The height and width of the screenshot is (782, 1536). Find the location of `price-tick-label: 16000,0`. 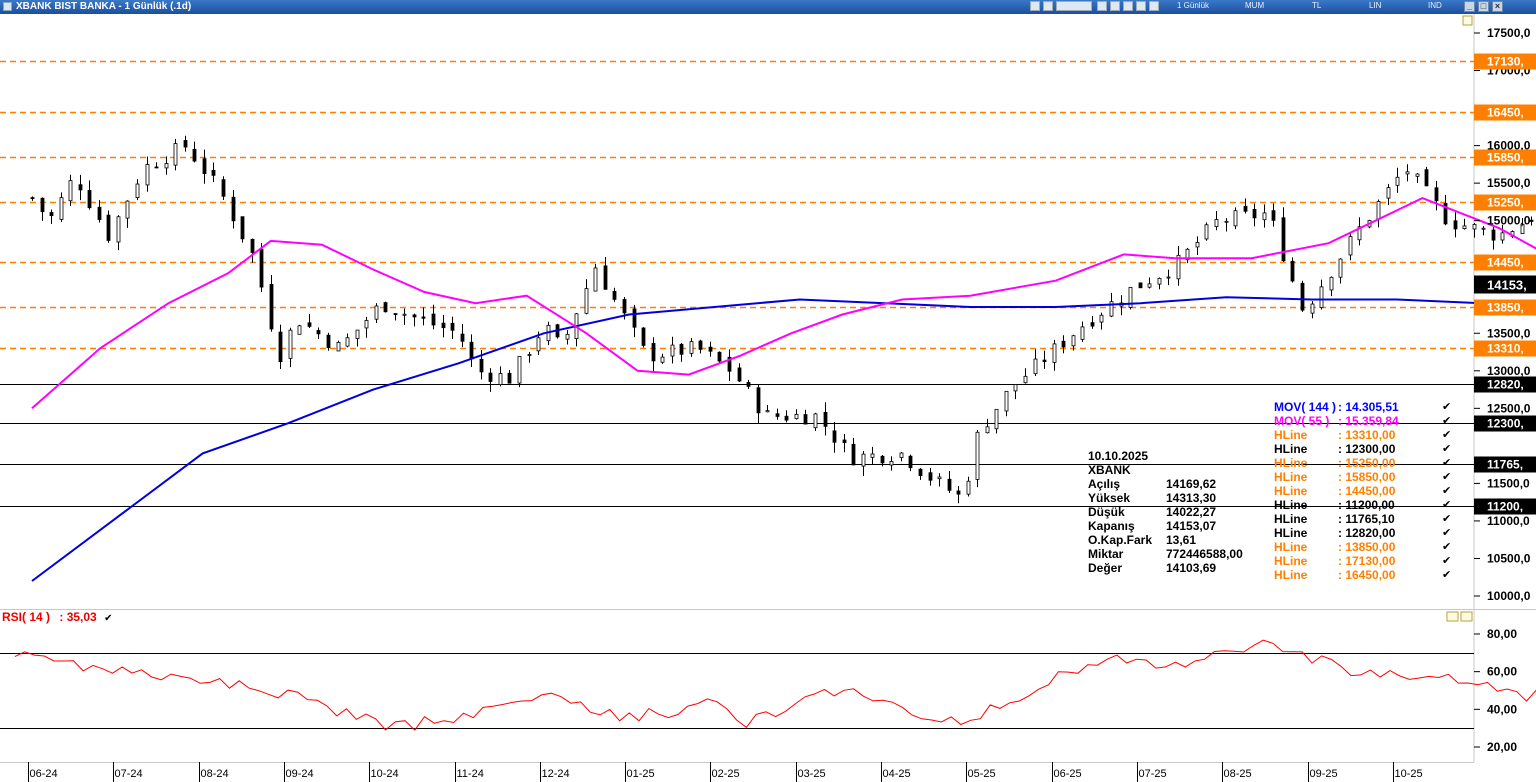

price-tick-label: 16000,0 is located at coordinates (1509, 146).